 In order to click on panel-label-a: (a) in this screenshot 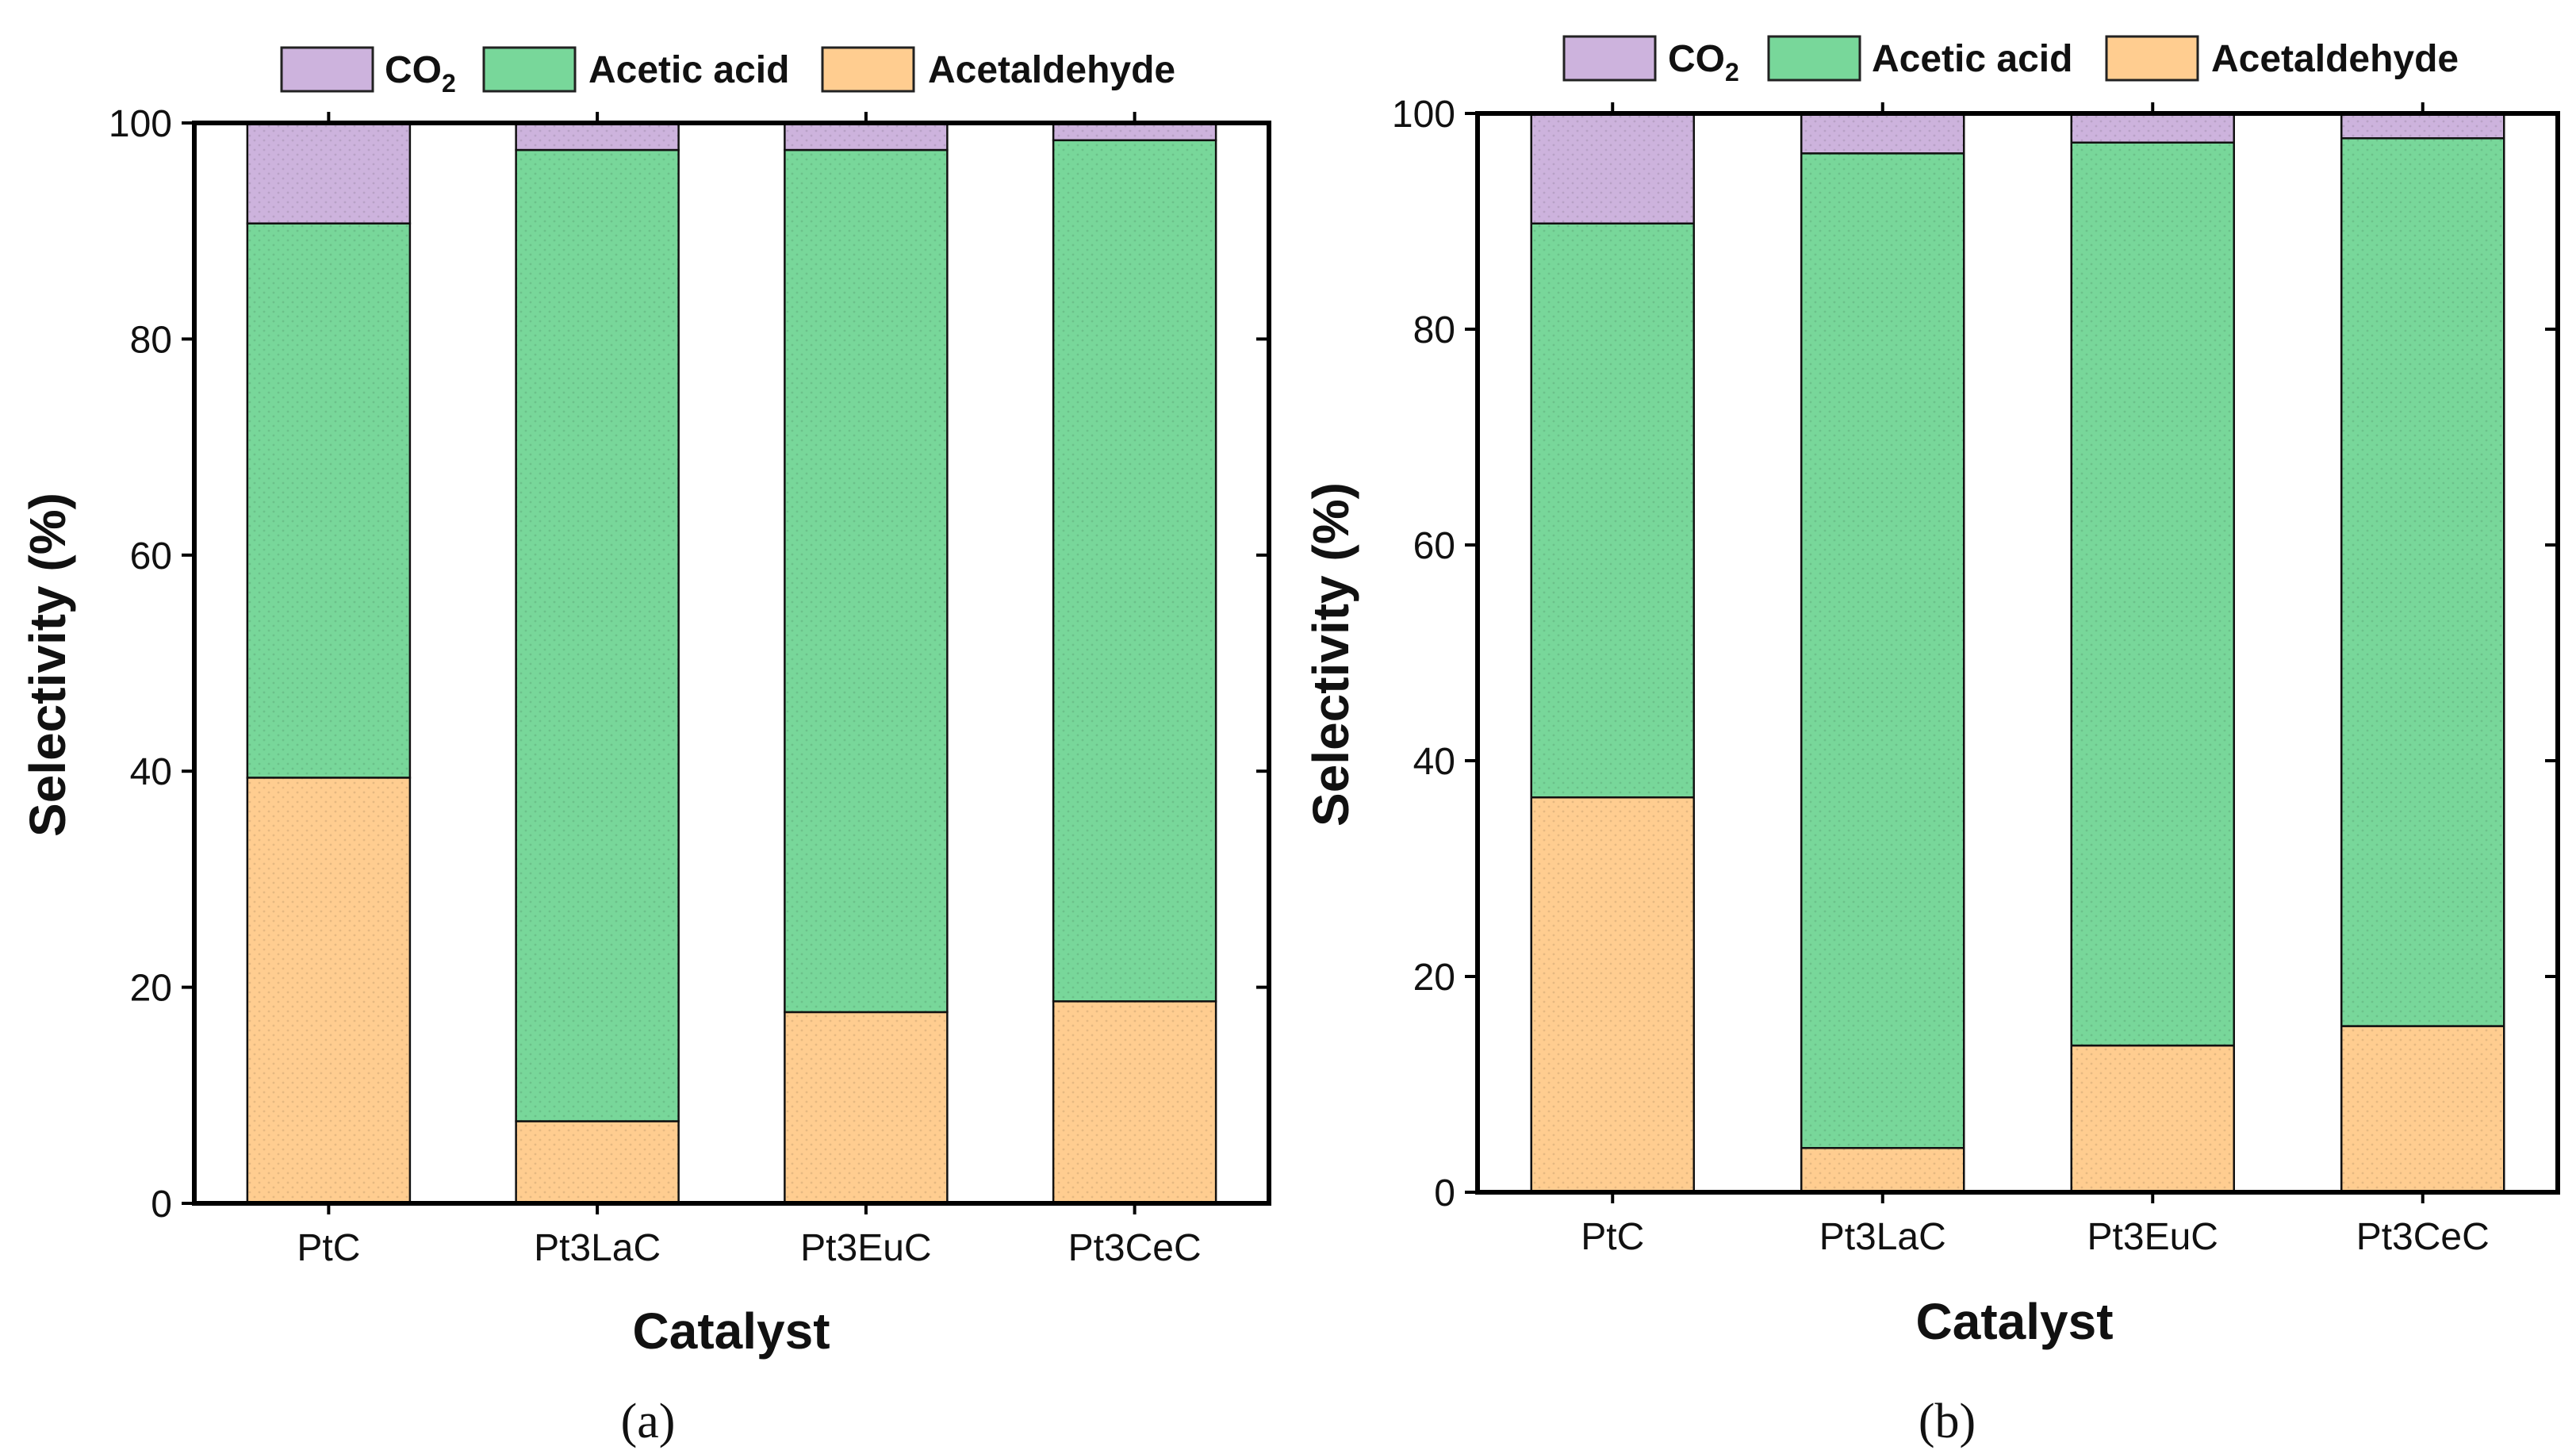, I will do `click(648, 1421)`.